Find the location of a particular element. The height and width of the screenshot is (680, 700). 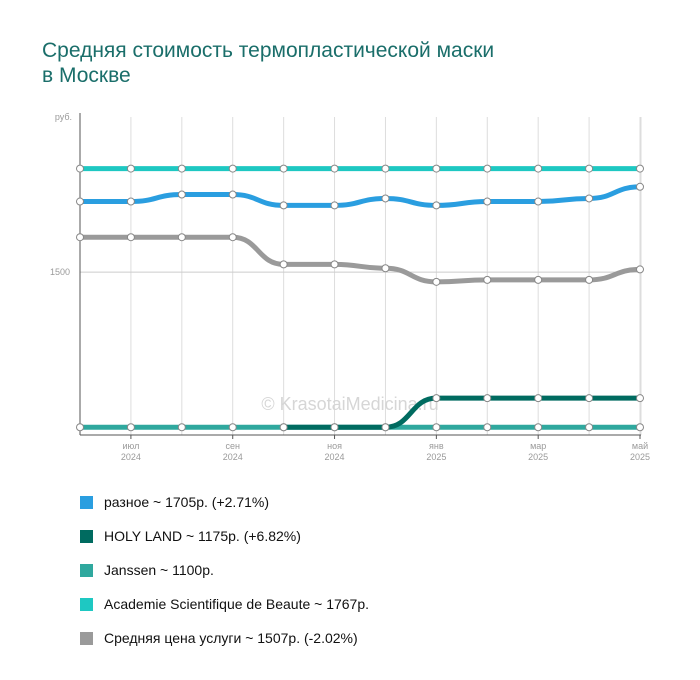

y-axis-unit: руб. is located at coordinates (63, 117).